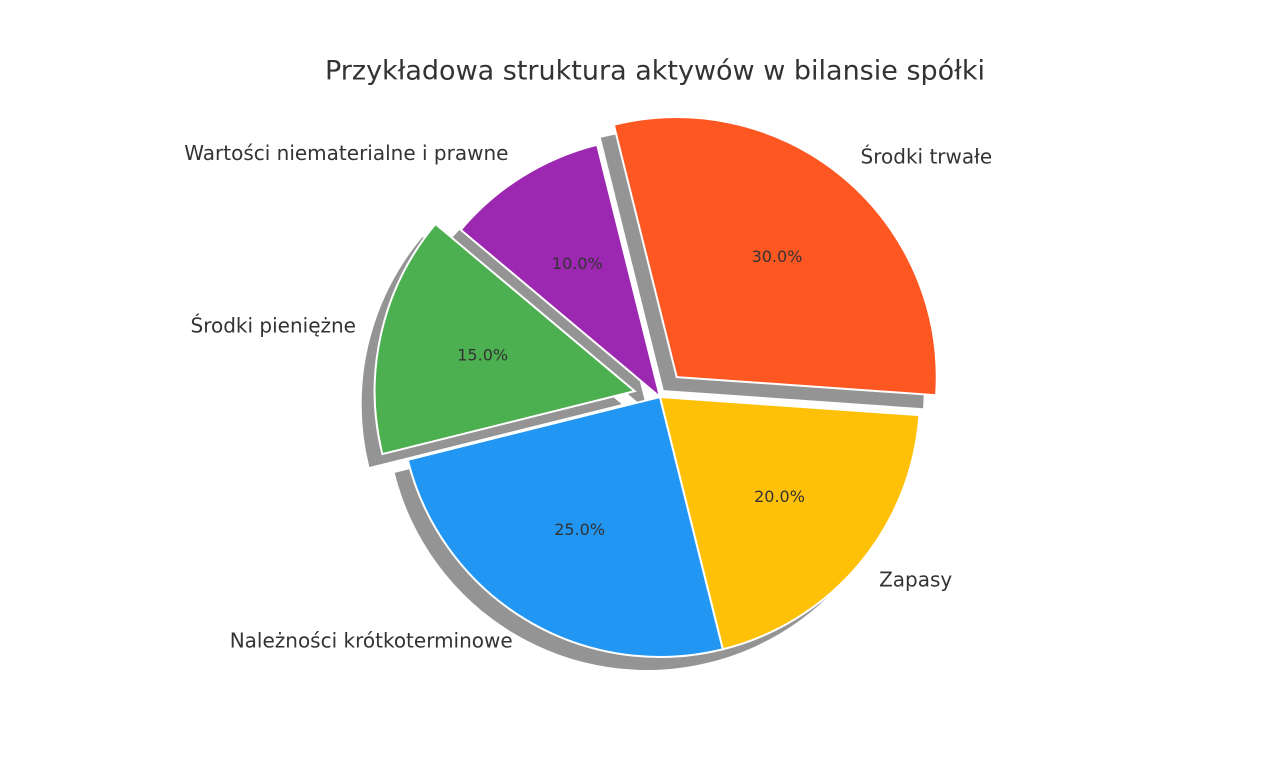  What do you see at coordinates (777, 256) in the screenshot?
I see `slice-percent: 30.0%` at bounding box center [777, 256].